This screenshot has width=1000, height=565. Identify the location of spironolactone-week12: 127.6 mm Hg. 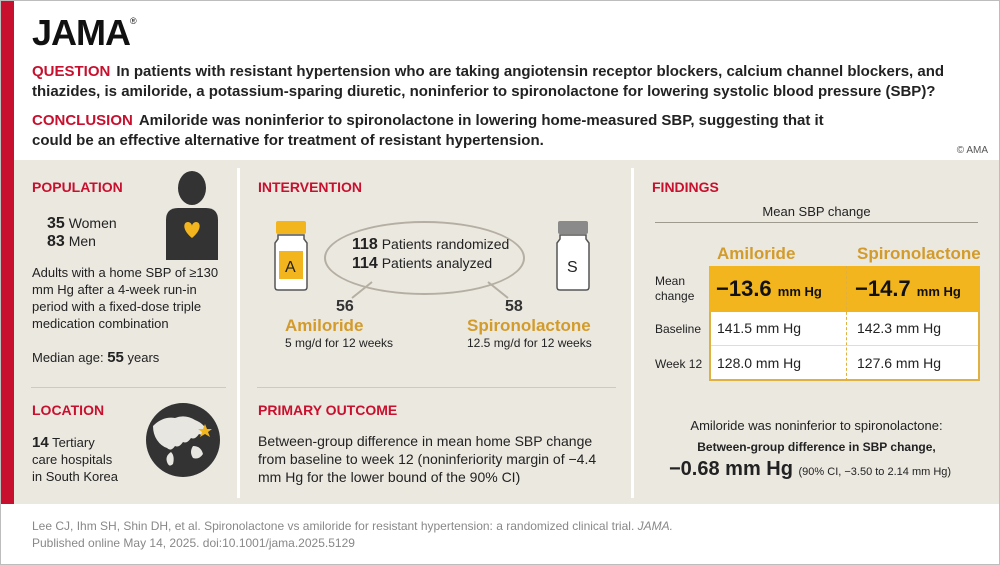
(899, 363).